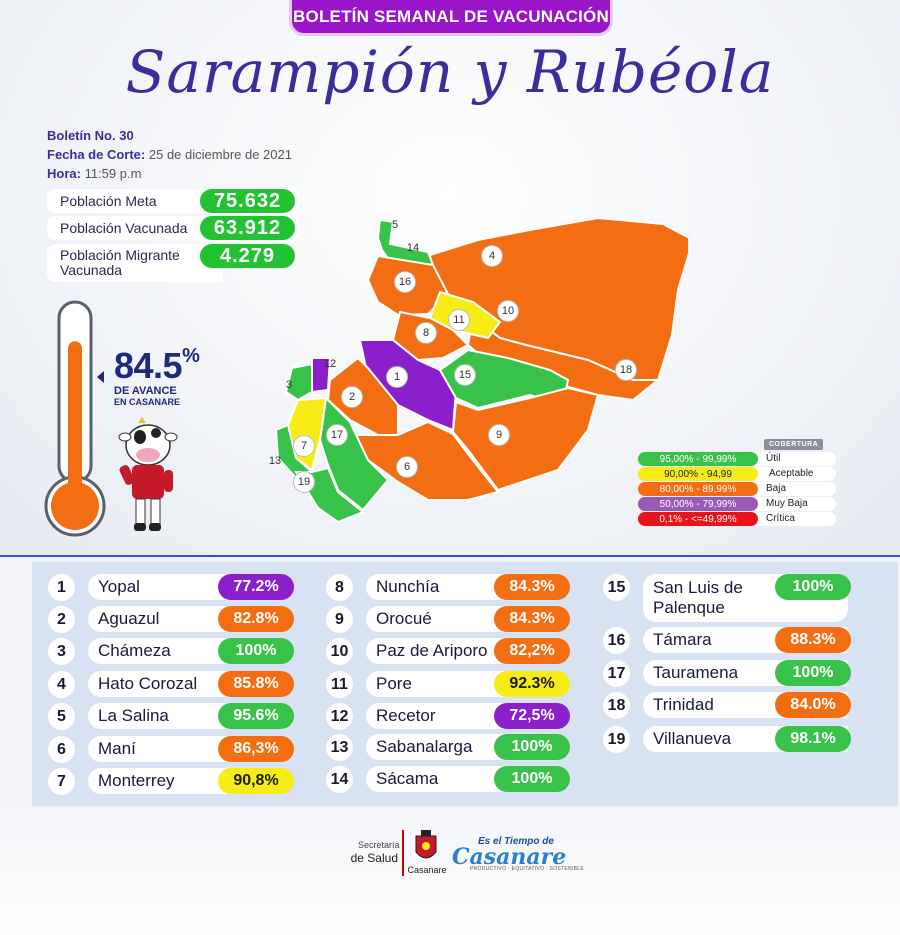  I want to click on map-label-5: 5, so click(395, 225).